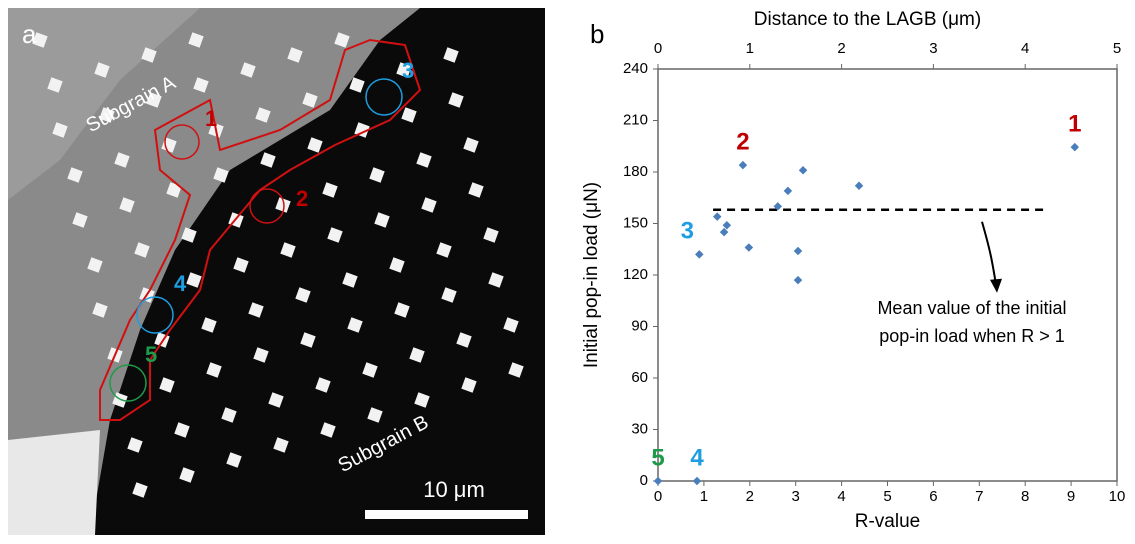  Describe the element at coordinates (996, 285) in the screenshot. I see `arrow-head` at that location.